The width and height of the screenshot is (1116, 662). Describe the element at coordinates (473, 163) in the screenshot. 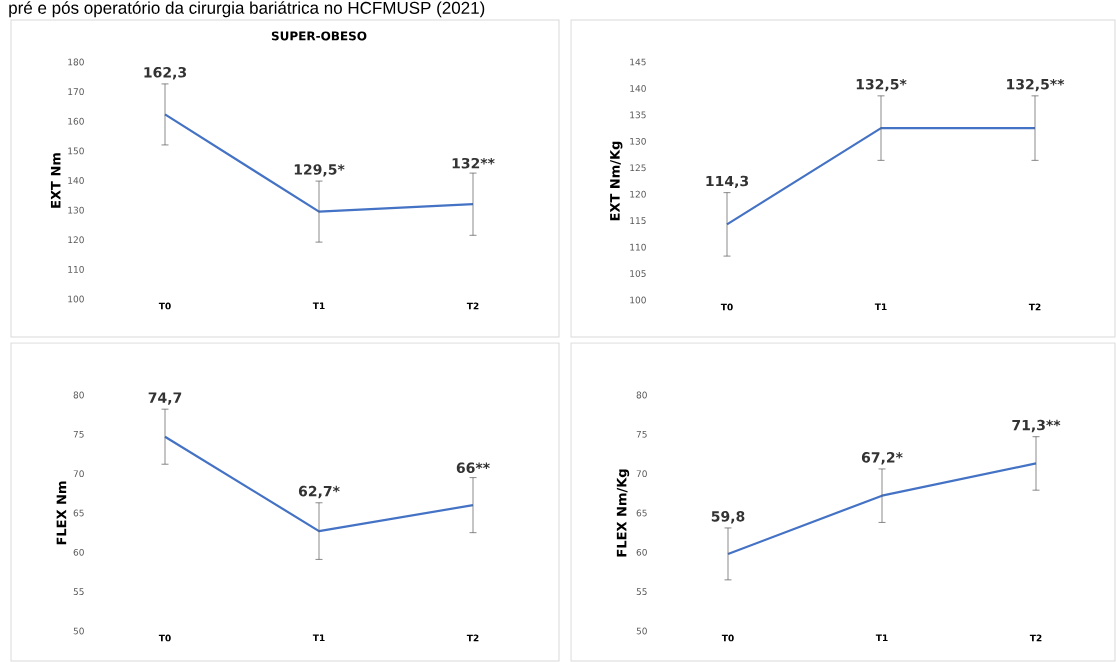

I see `data-label: 132**` at that location.